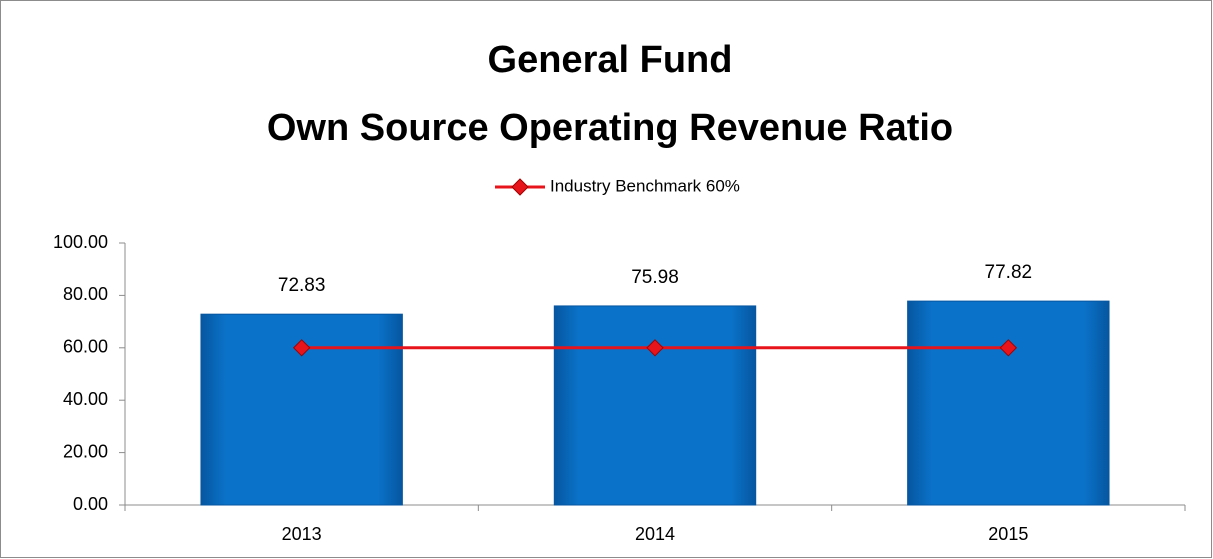 The height and width of the screenshot is (559, 1213). Describe the element at coordinates (520, 187) in the screenshot. I see `legend-marker` at that location.